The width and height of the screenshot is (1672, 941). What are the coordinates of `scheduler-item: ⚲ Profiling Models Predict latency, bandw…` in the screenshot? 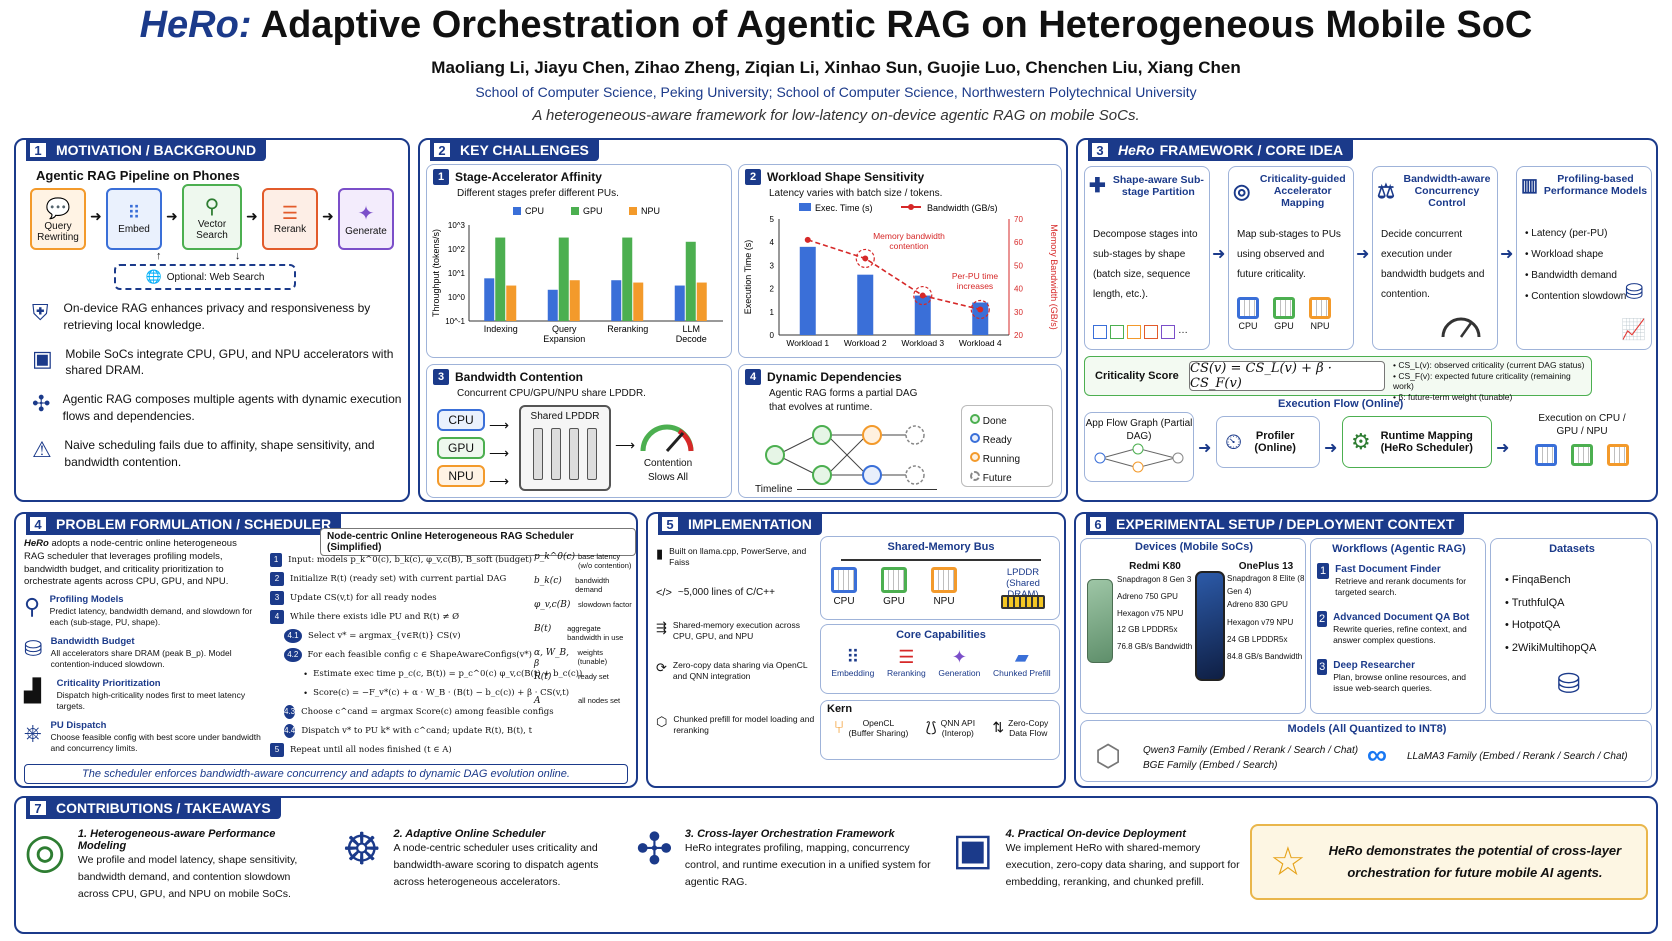 It's located at (144, 615).